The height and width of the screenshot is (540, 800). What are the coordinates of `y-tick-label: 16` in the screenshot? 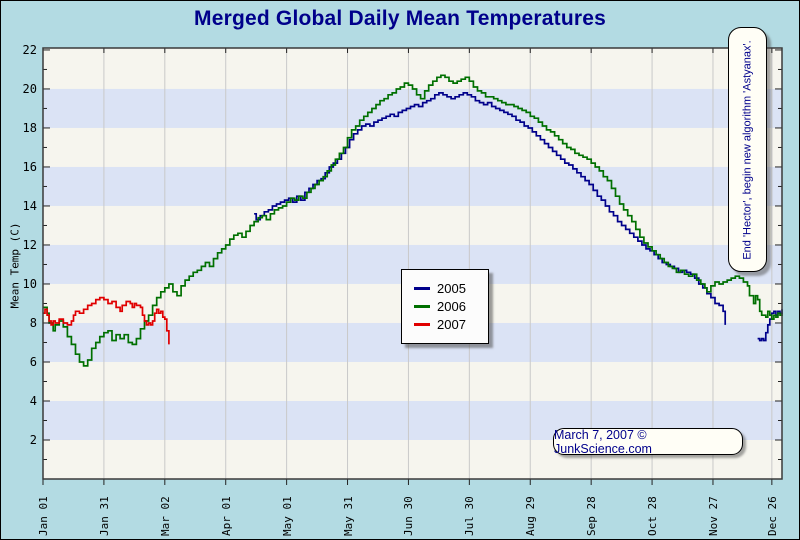 It's located at (29, 166).